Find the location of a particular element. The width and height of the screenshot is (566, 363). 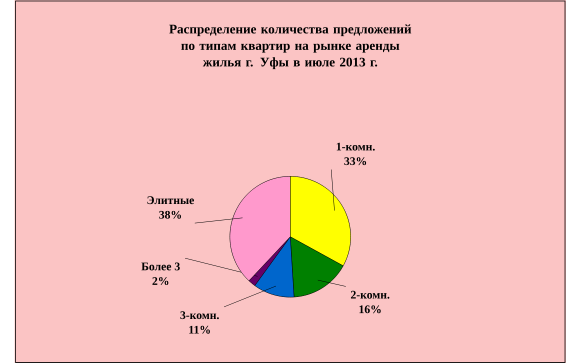

slice-label: 2-комн. is located at coordinates (370, 294).